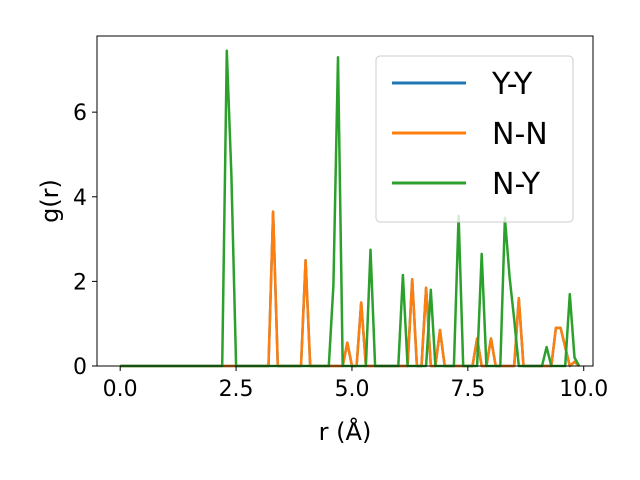 This screenshot has width=640, height=480. Describe the element at coordinates (512, 84) in the screenshot. I see `legend-label-y-y: Y-Y` at that location.